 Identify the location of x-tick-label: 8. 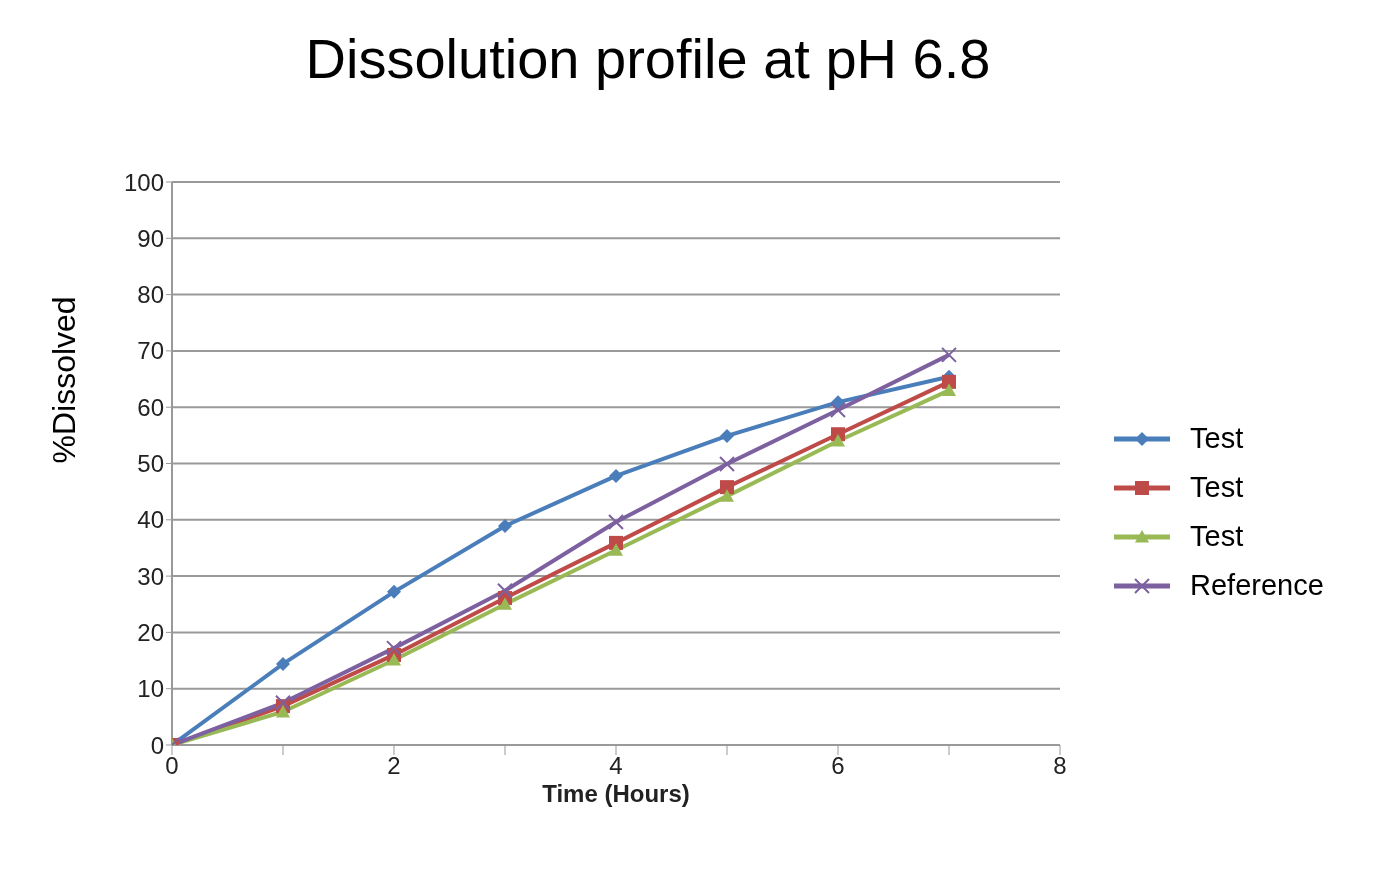
(1060, 766).